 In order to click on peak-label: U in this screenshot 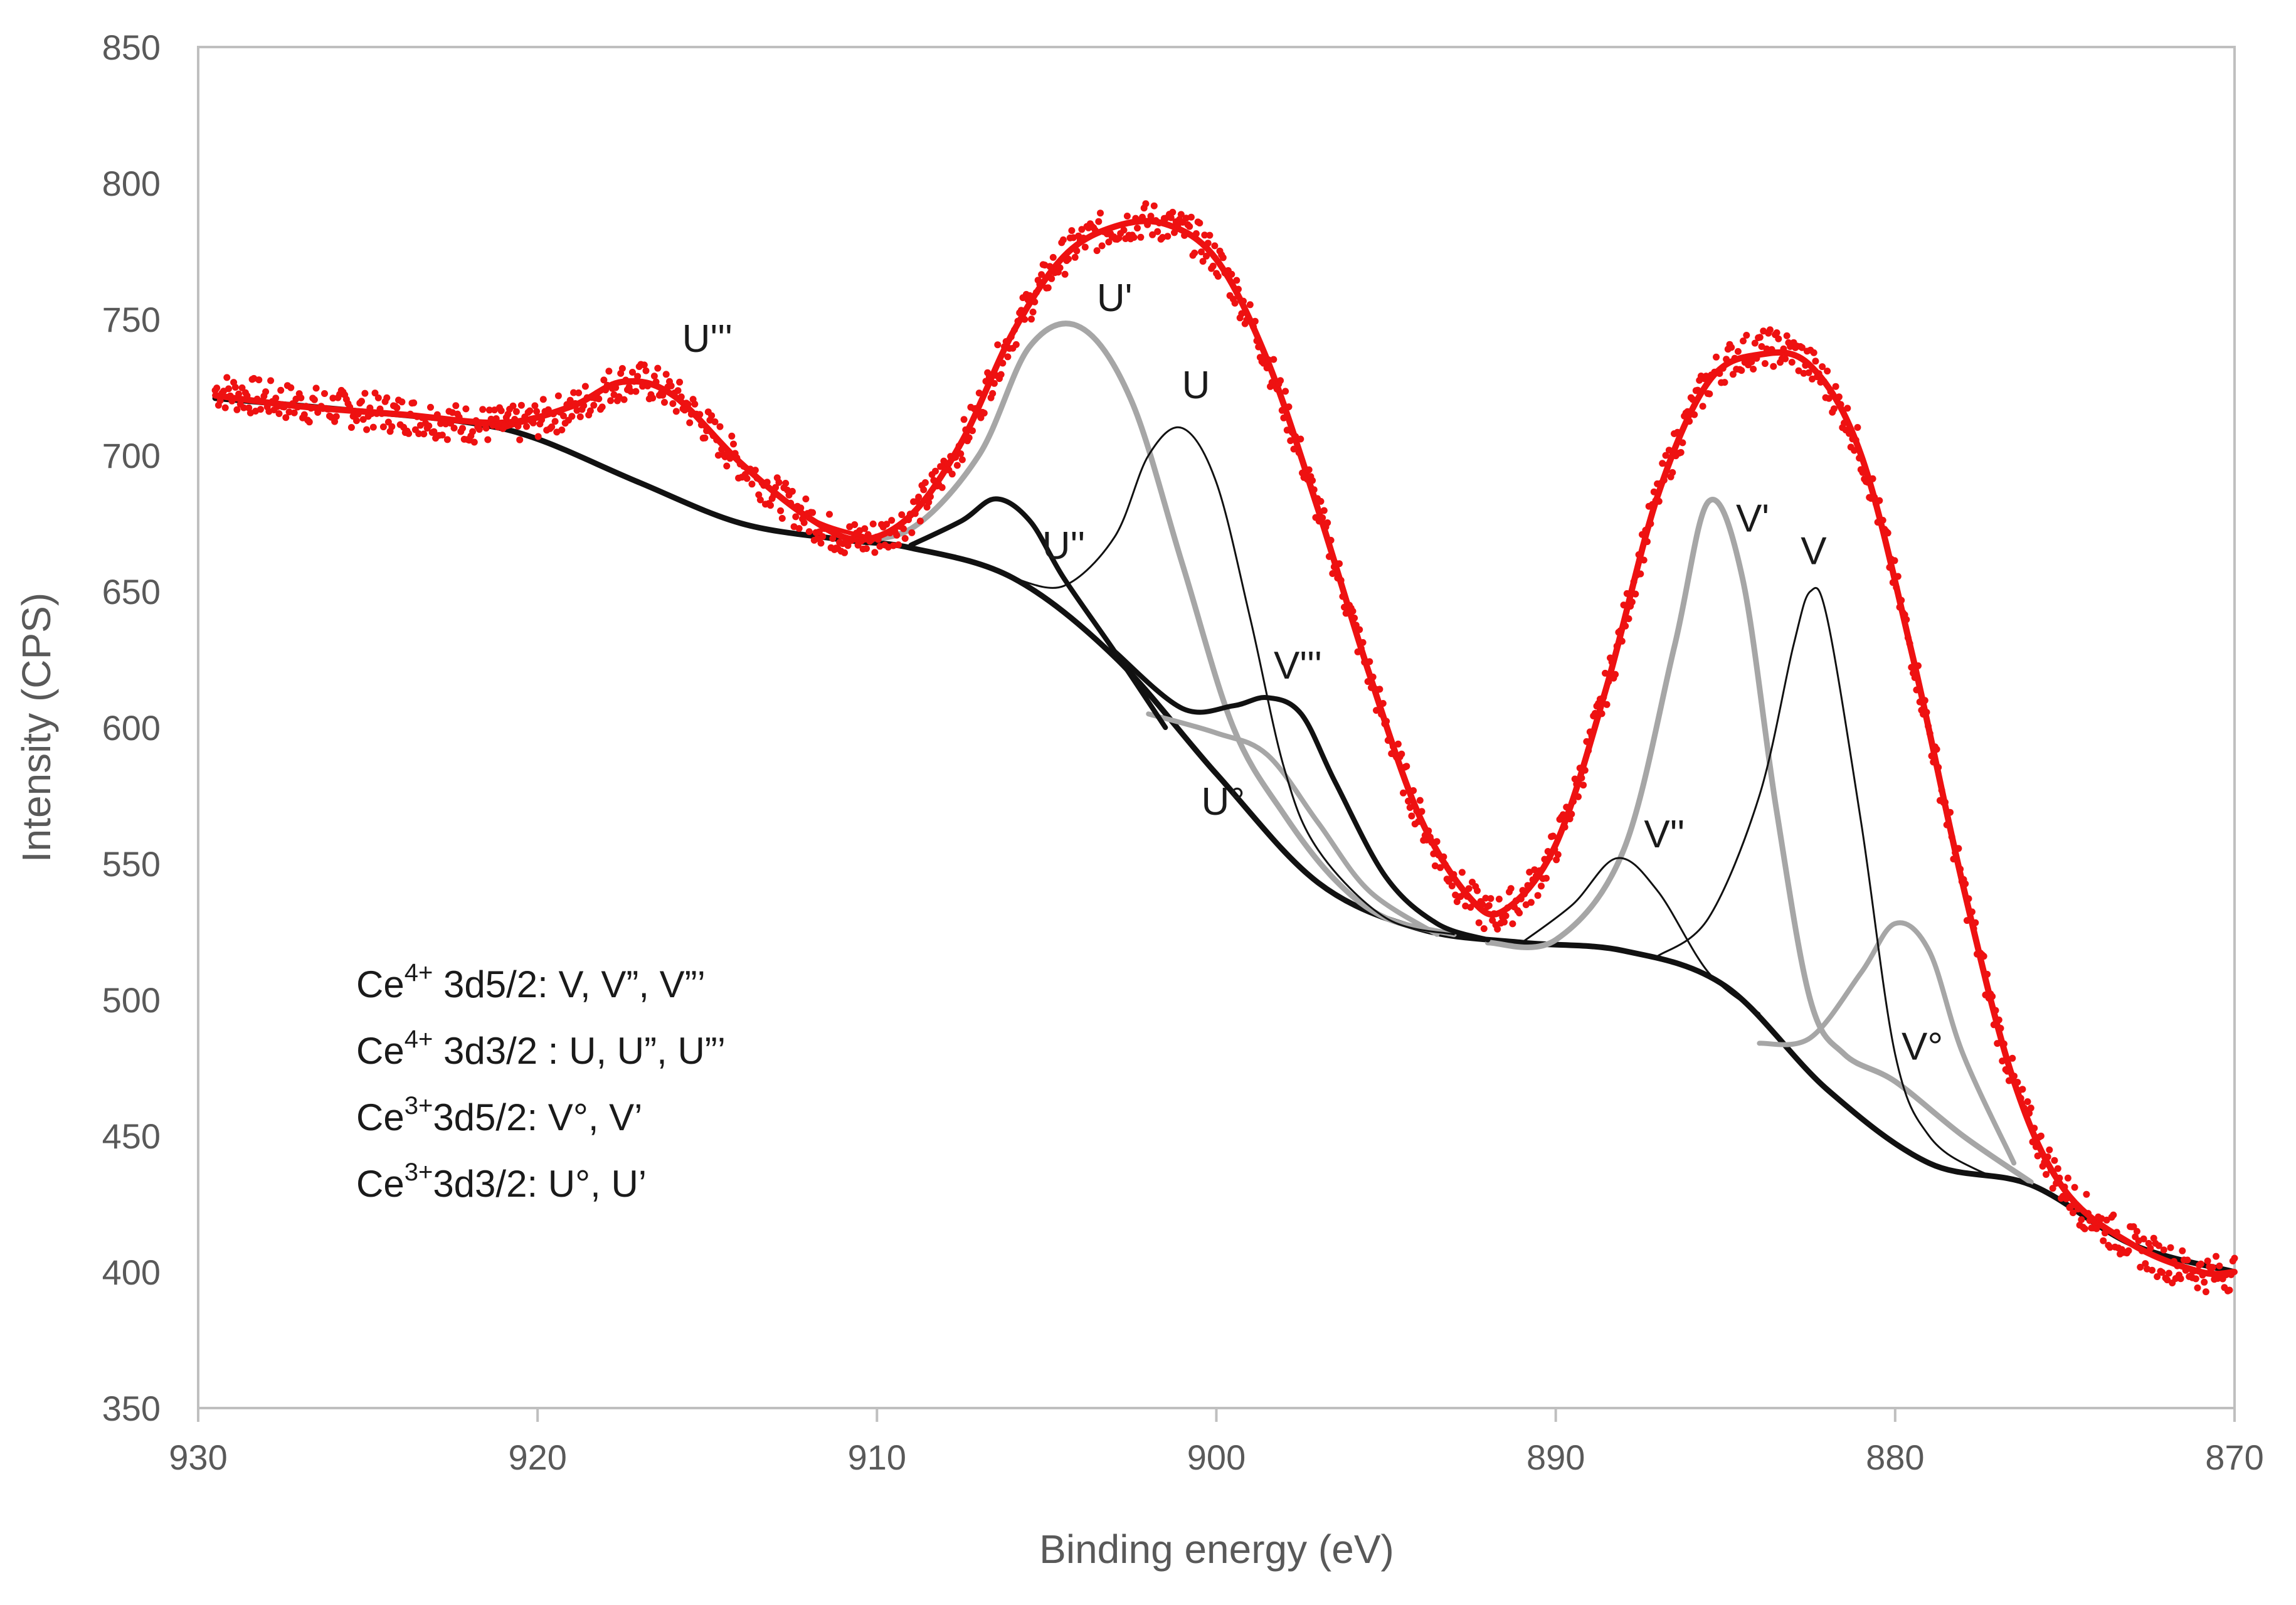, I will do `click(1196, 385)`.